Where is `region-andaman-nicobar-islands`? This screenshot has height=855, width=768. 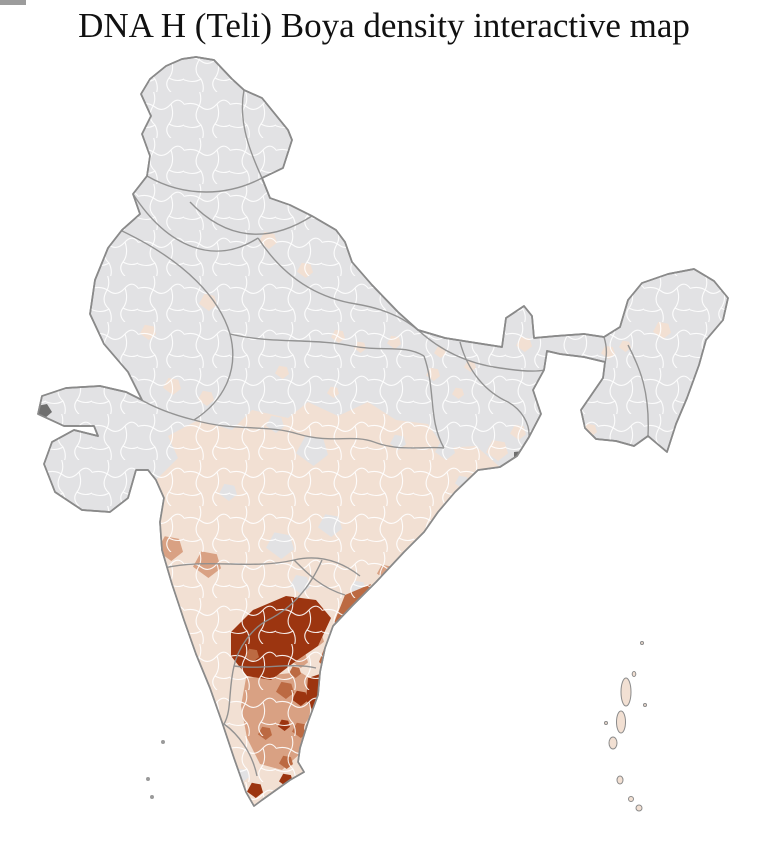
region-andaman-nicobar-islands is located at coordinates (625, 726).